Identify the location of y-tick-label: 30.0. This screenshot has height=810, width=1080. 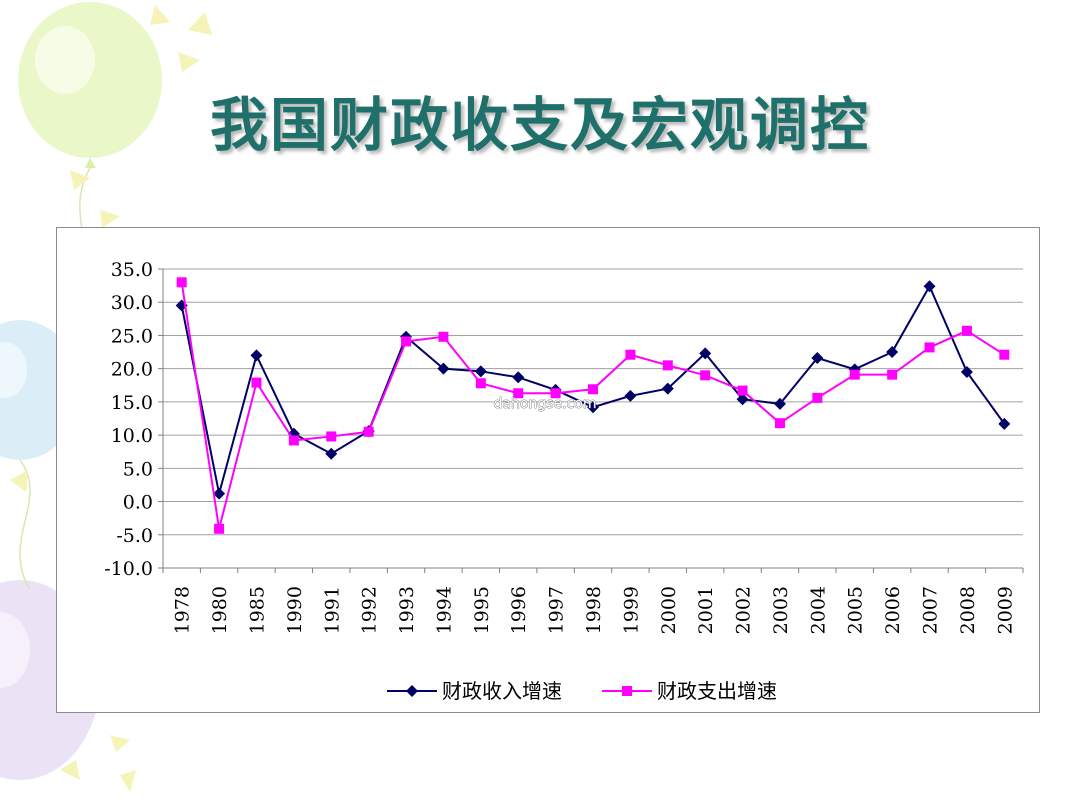
(132, 303).